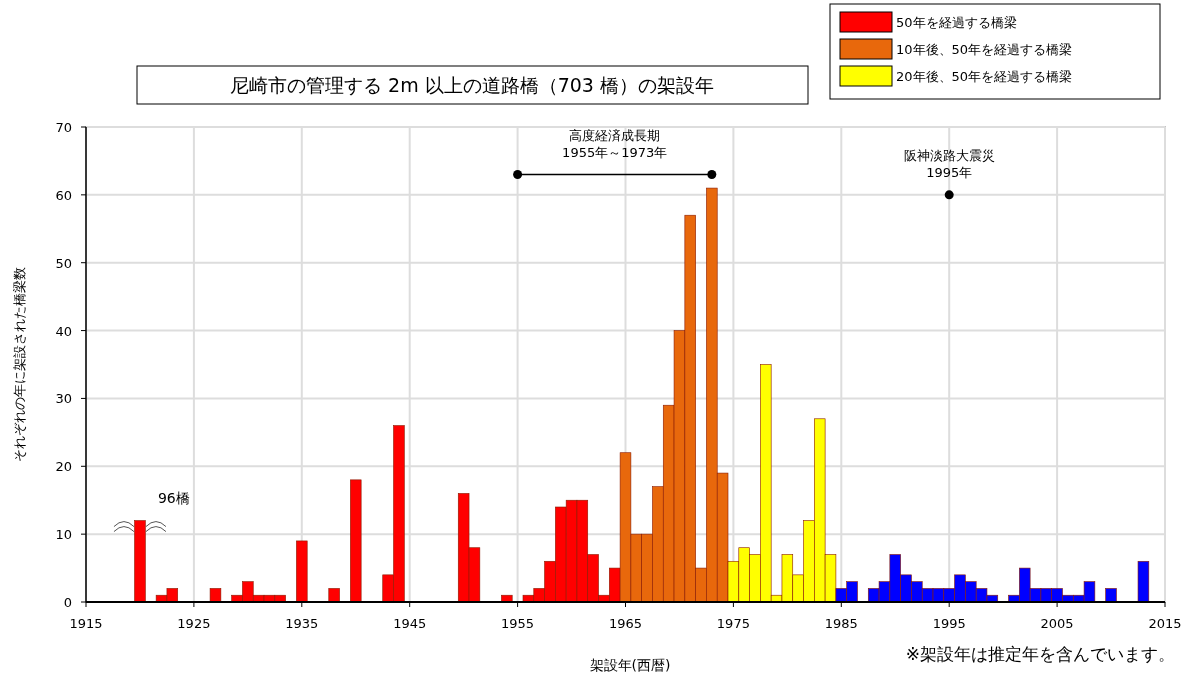 This screenshot has height=677, width=1186. What do you see at coordinates (173, 497) in the screenshot?
I see `annotation: 96橋` at bounding box center [173, 497].